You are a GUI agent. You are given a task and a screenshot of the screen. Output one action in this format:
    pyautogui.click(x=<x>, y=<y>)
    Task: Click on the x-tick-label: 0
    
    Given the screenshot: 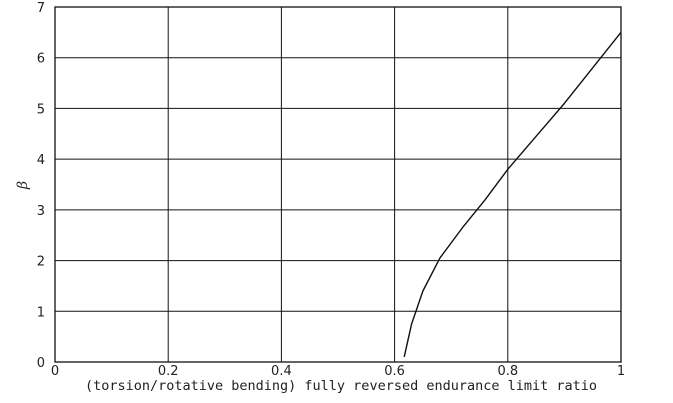 What is the action you would take?
    pyautogui.click(x=55, y=371)
    